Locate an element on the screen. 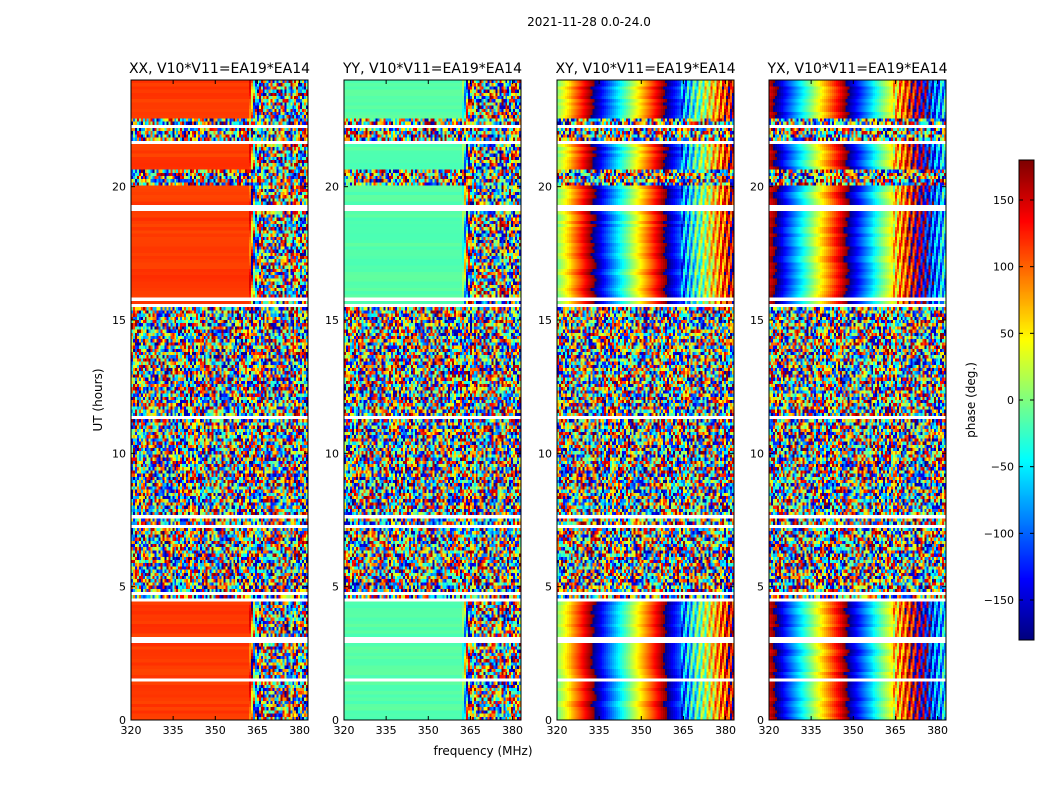 The image size is (1050, 800). colorbar-tick-label: −150 is located at coordinates (999, 600).